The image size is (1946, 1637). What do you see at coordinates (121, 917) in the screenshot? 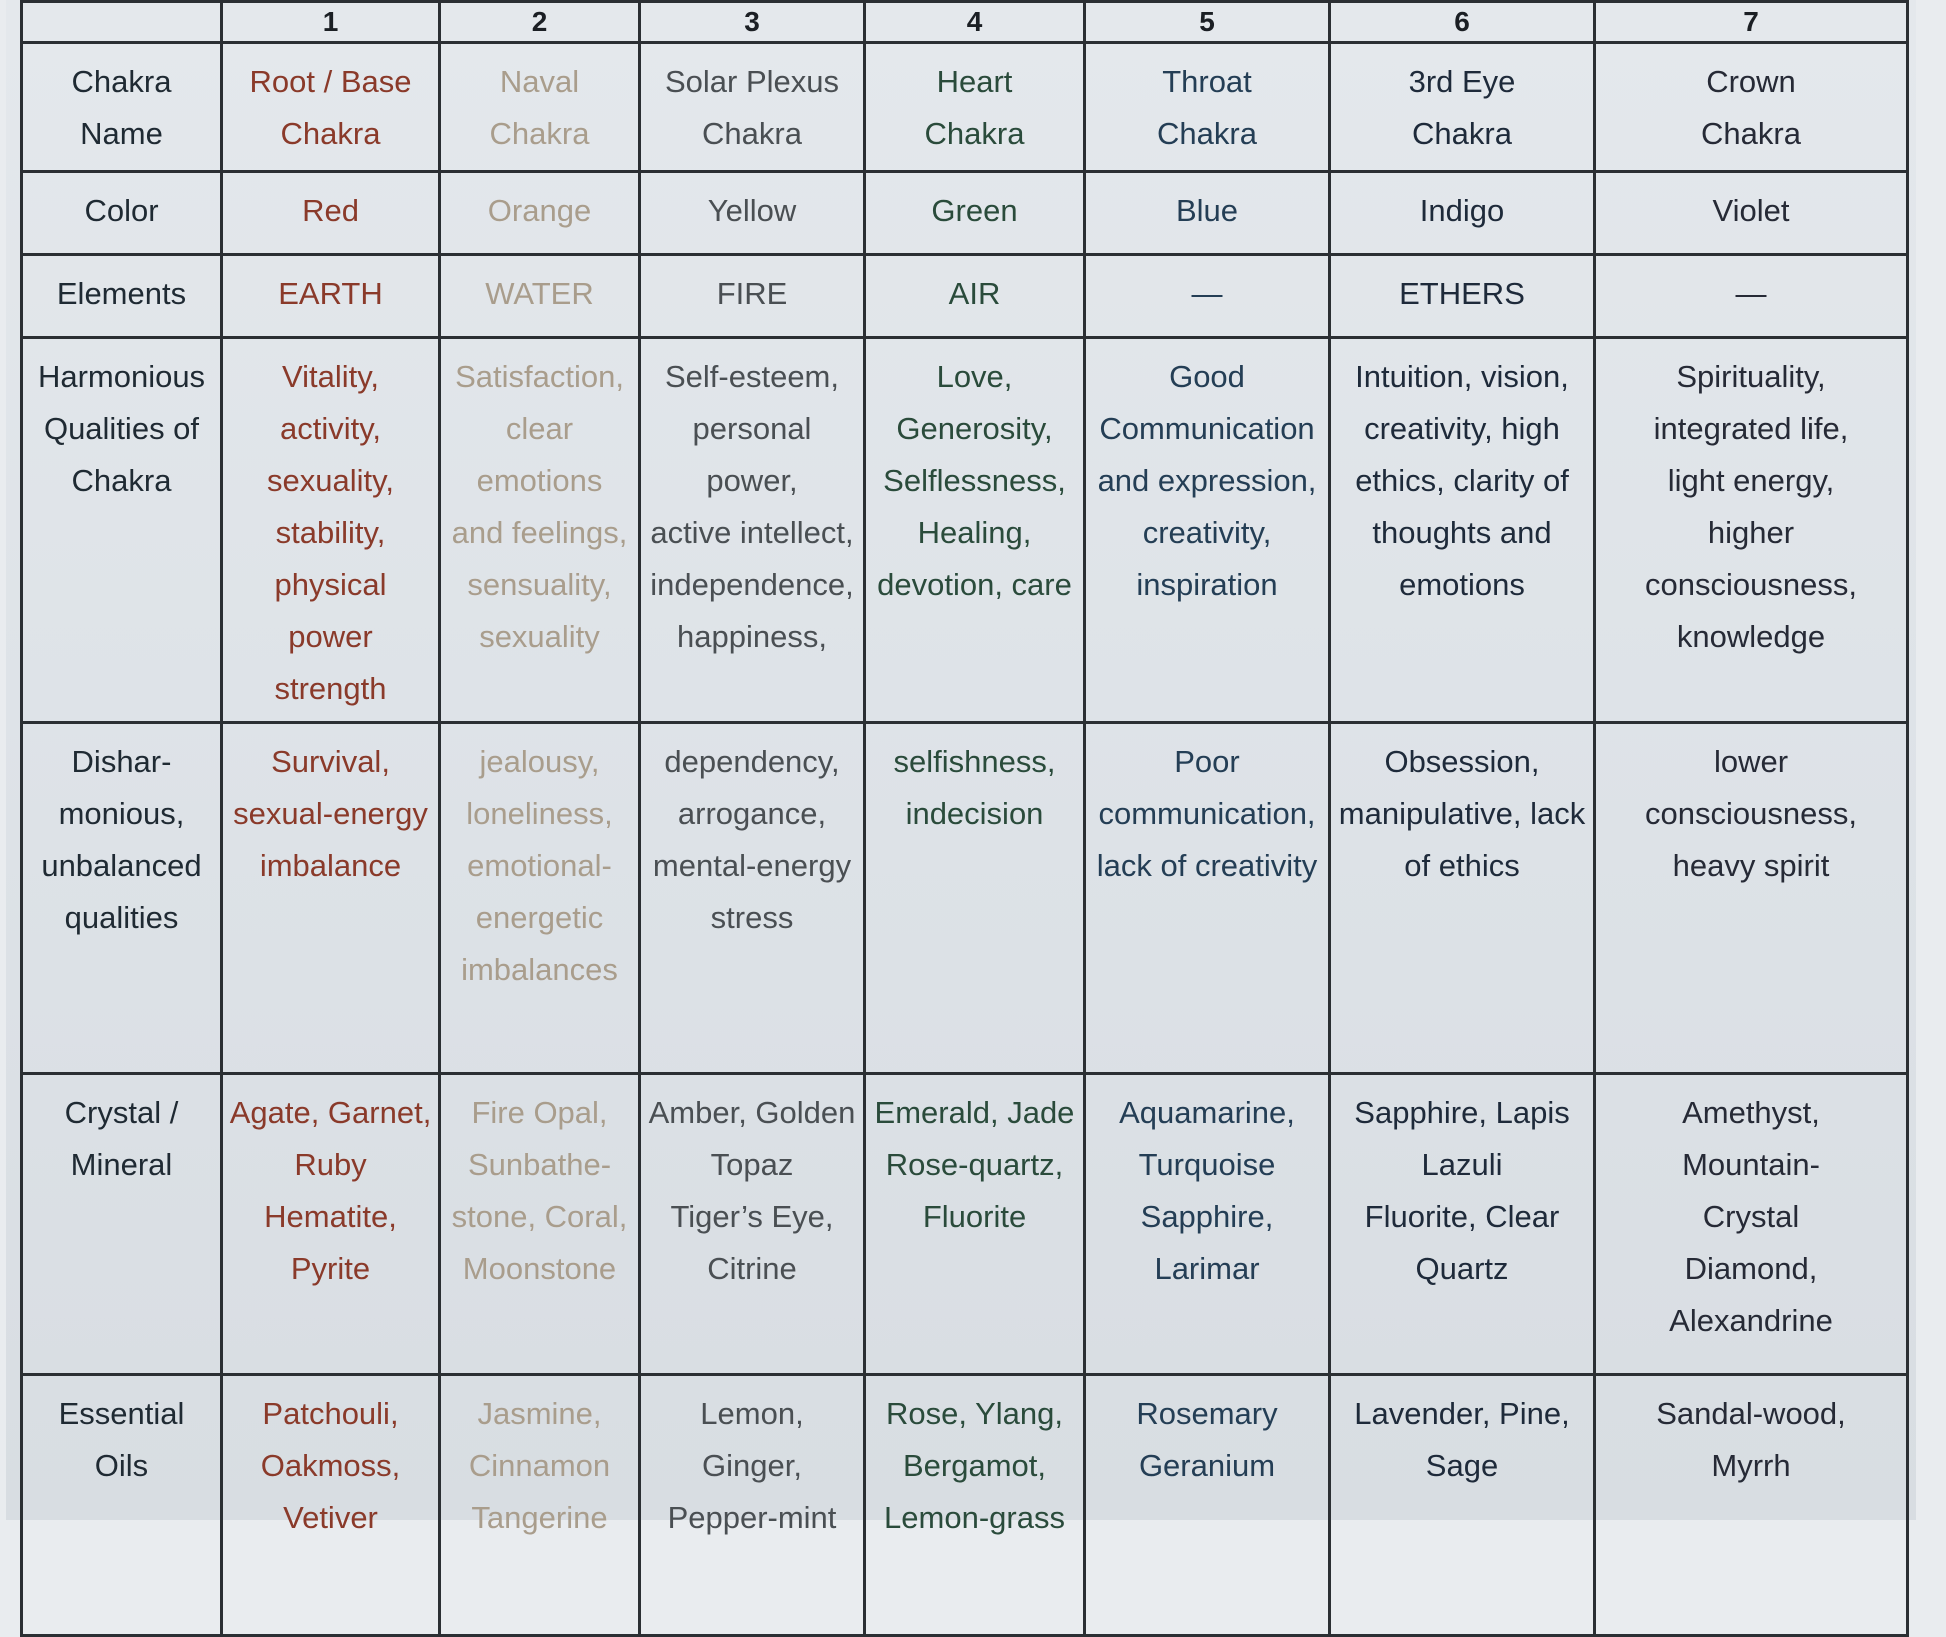
I see `row-header-line: qualities` at bounding box center [121, 917].